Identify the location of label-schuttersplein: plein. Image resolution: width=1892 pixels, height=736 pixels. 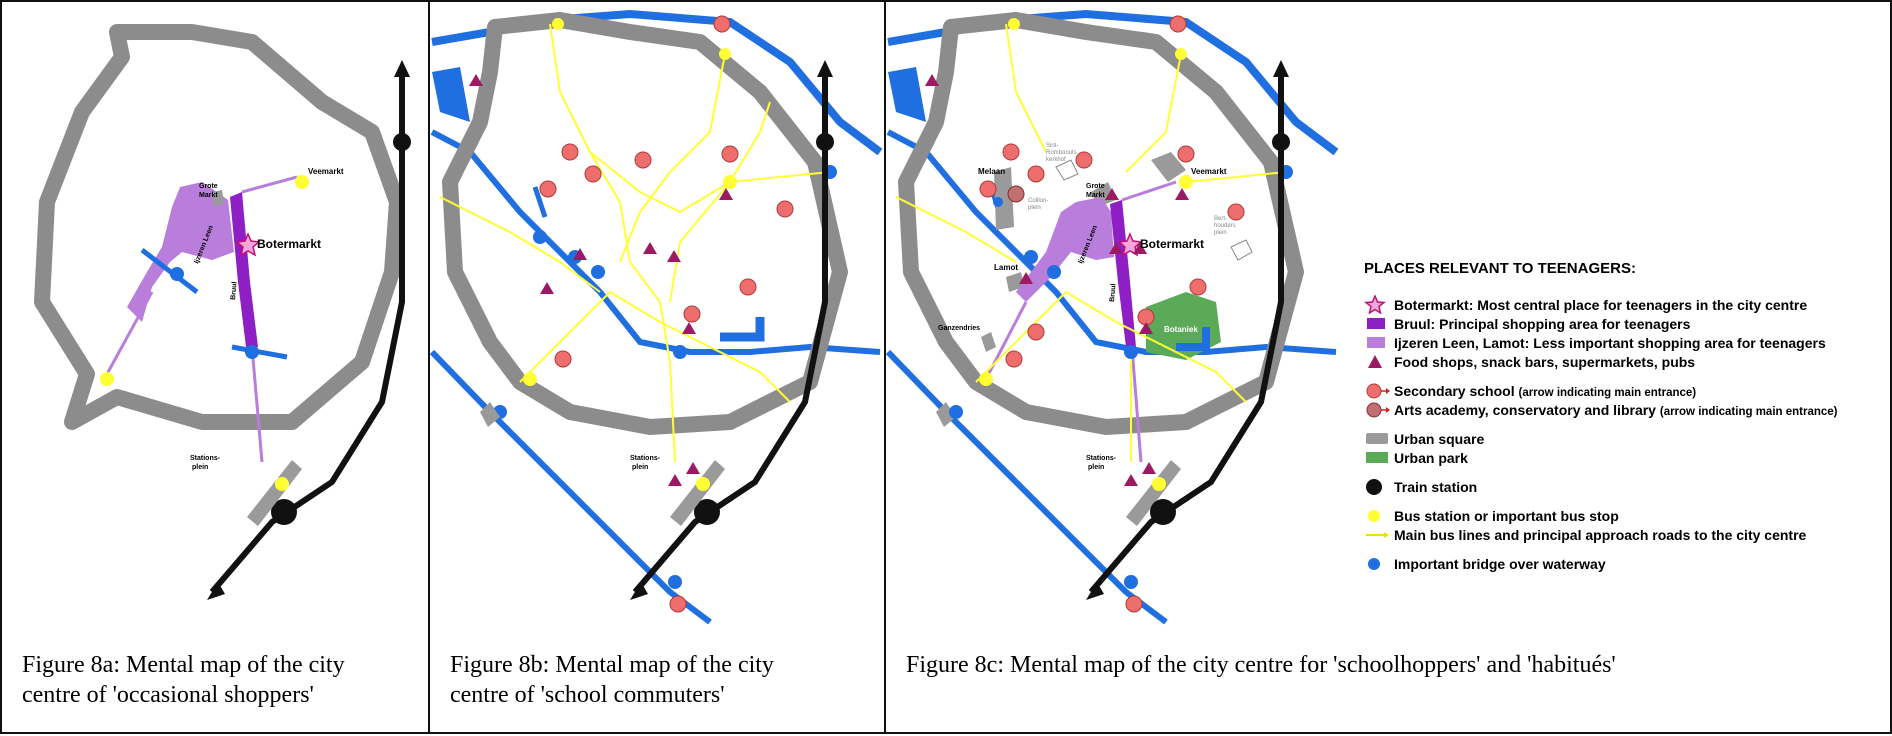
(1034, 208).